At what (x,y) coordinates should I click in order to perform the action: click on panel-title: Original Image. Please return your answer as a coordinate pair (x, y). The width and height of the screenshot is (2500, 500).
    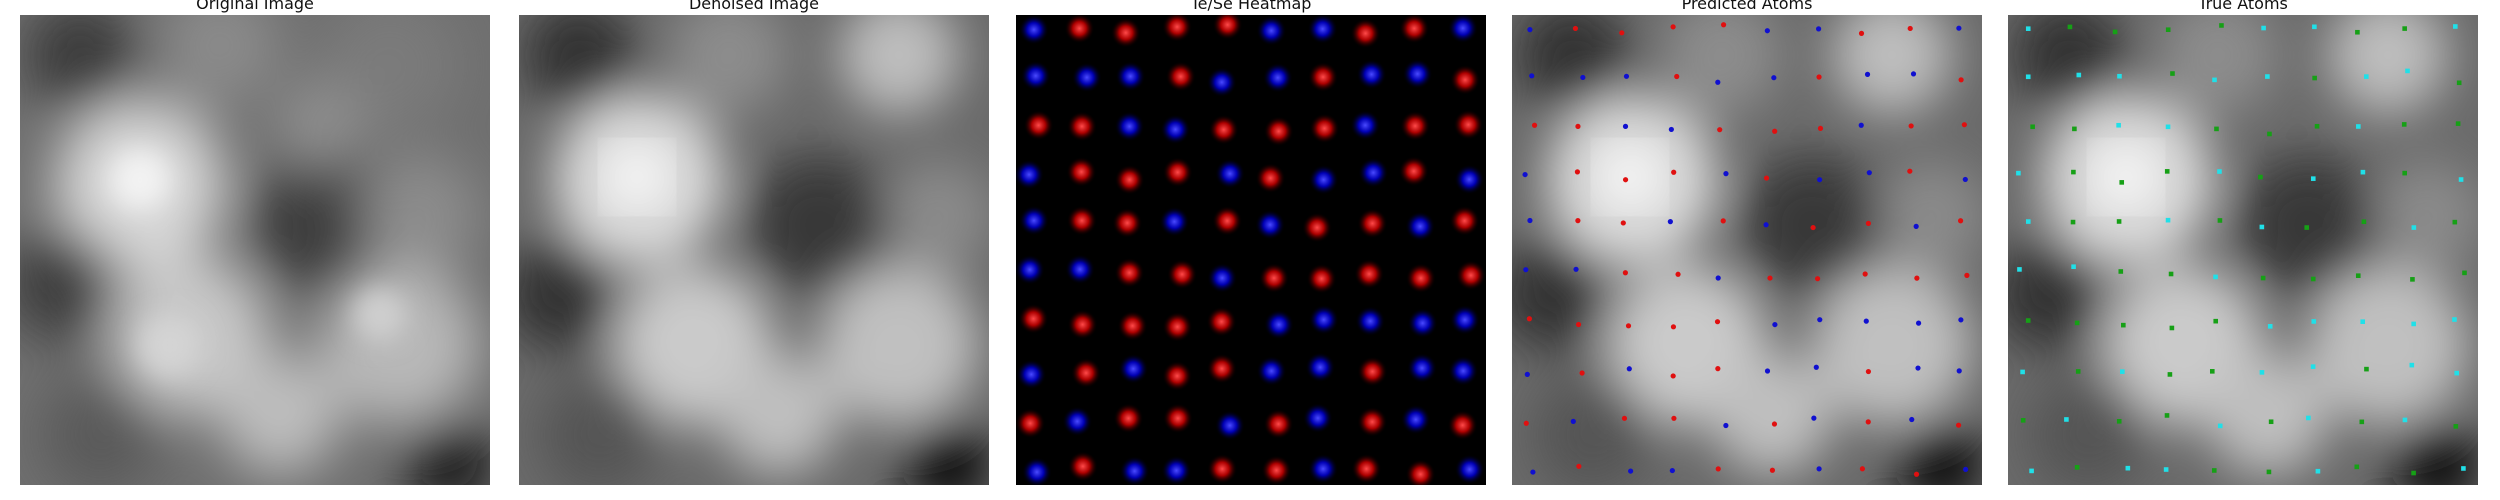
    Looking at the image, I should click on (255, 6).